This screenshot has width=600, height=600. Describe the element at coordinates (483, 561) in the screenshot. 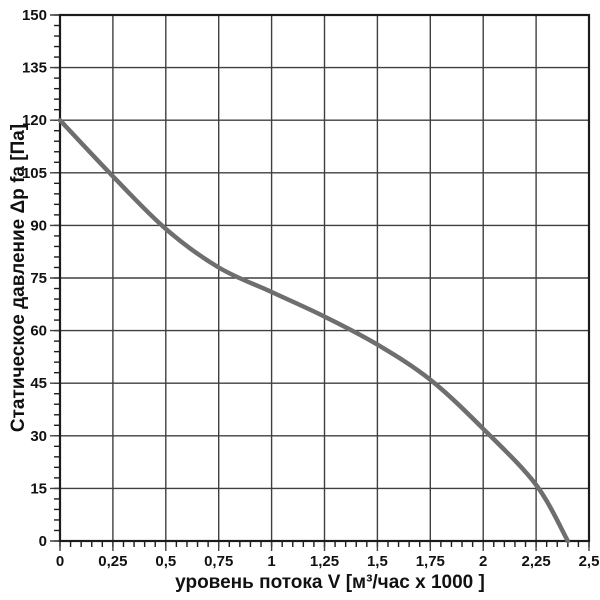

I see `x-tick-label: 2` at that location.